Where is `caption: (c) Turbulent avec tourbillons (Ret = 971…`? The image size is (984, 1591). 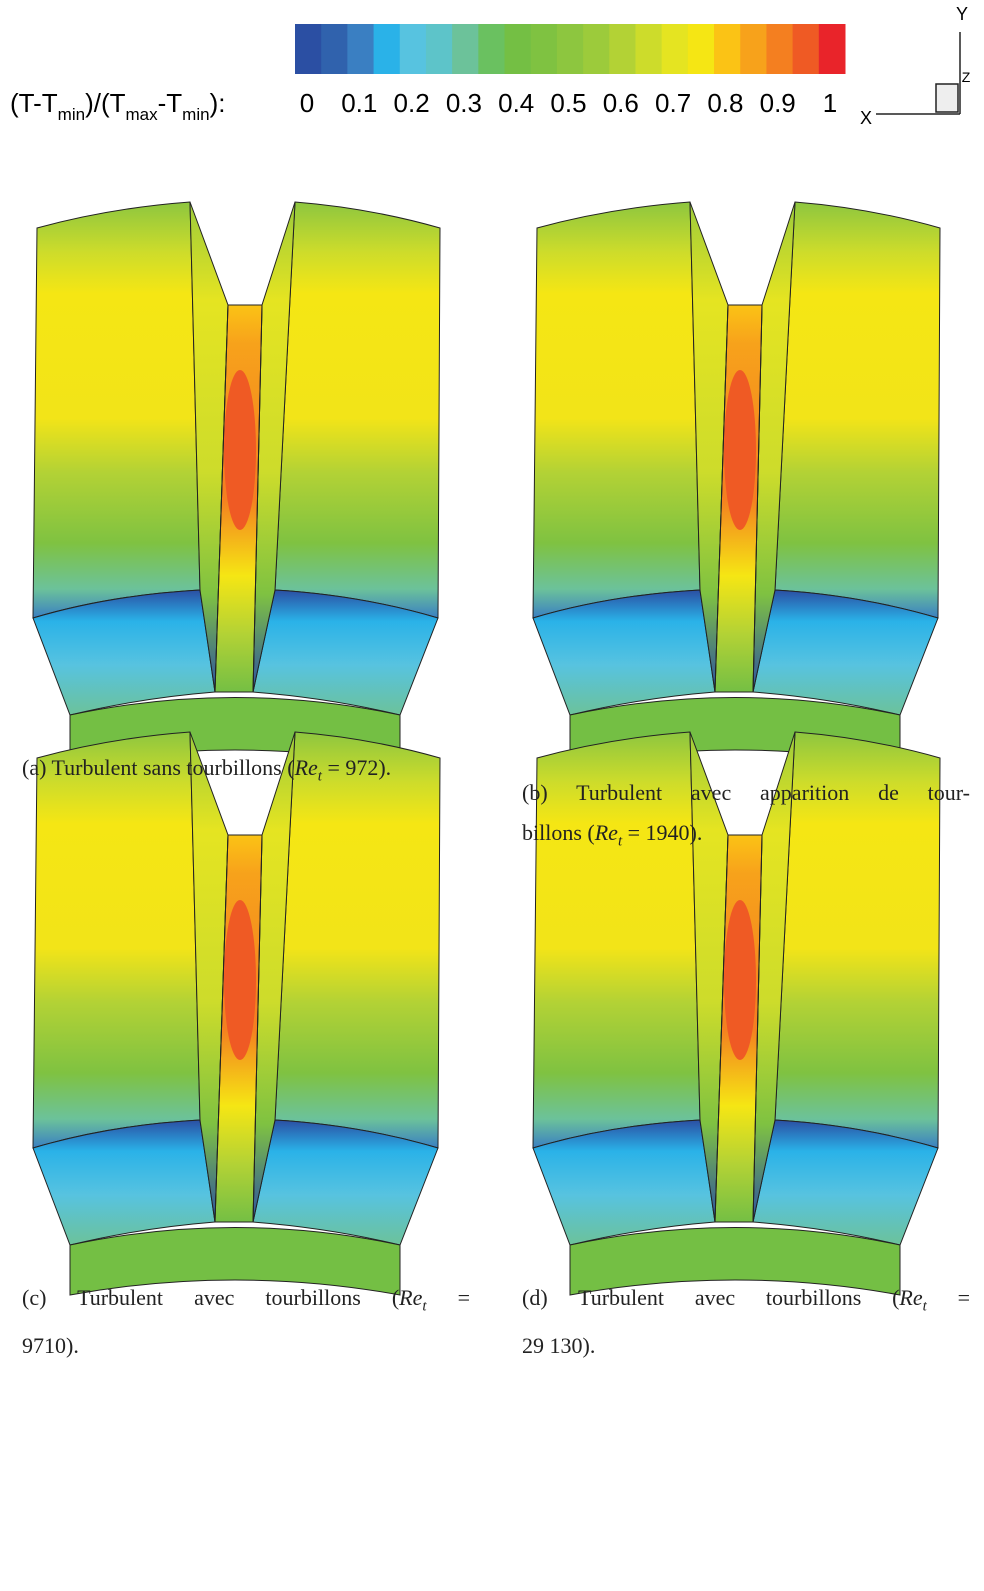
caption: (c) Turbulent avec tourbillons (Ret = 971… is located at coordinates (246, 1322).